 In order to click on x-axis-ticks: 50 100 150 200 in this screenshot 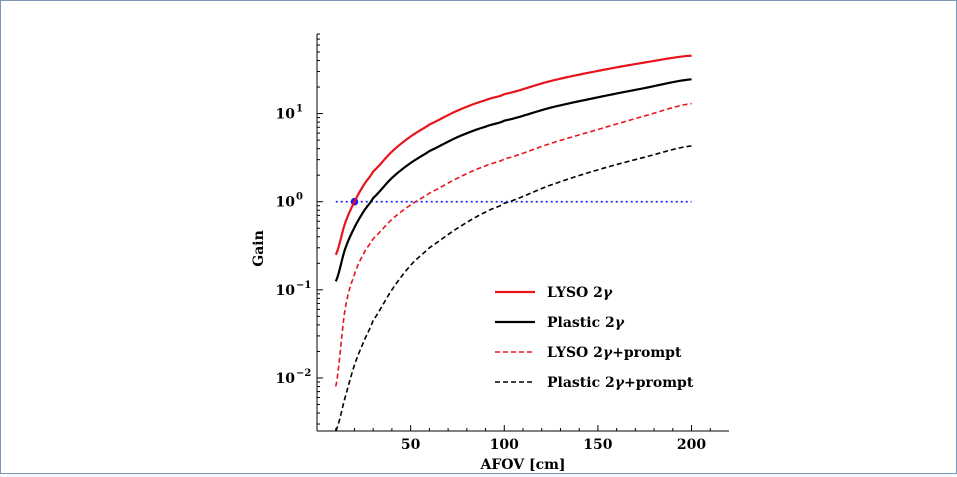, I will do `click(523, 439)`.